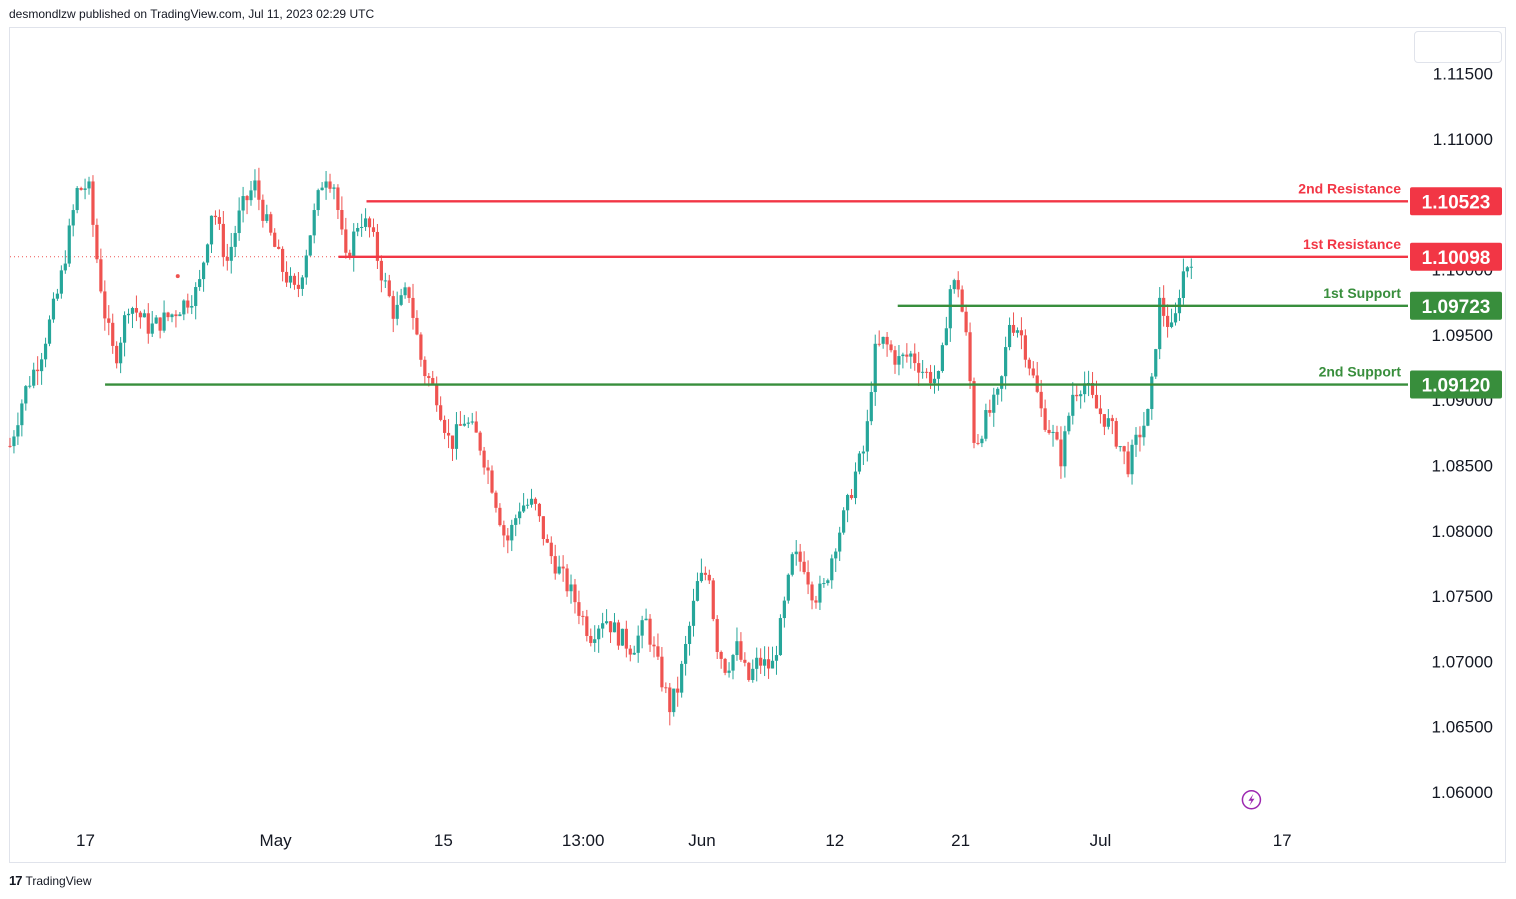  What do you see at coordinates (1349, 188) in the screenshot?
I see `level-name-label: 2nd Resistance` at bounding box center [1349, 188].